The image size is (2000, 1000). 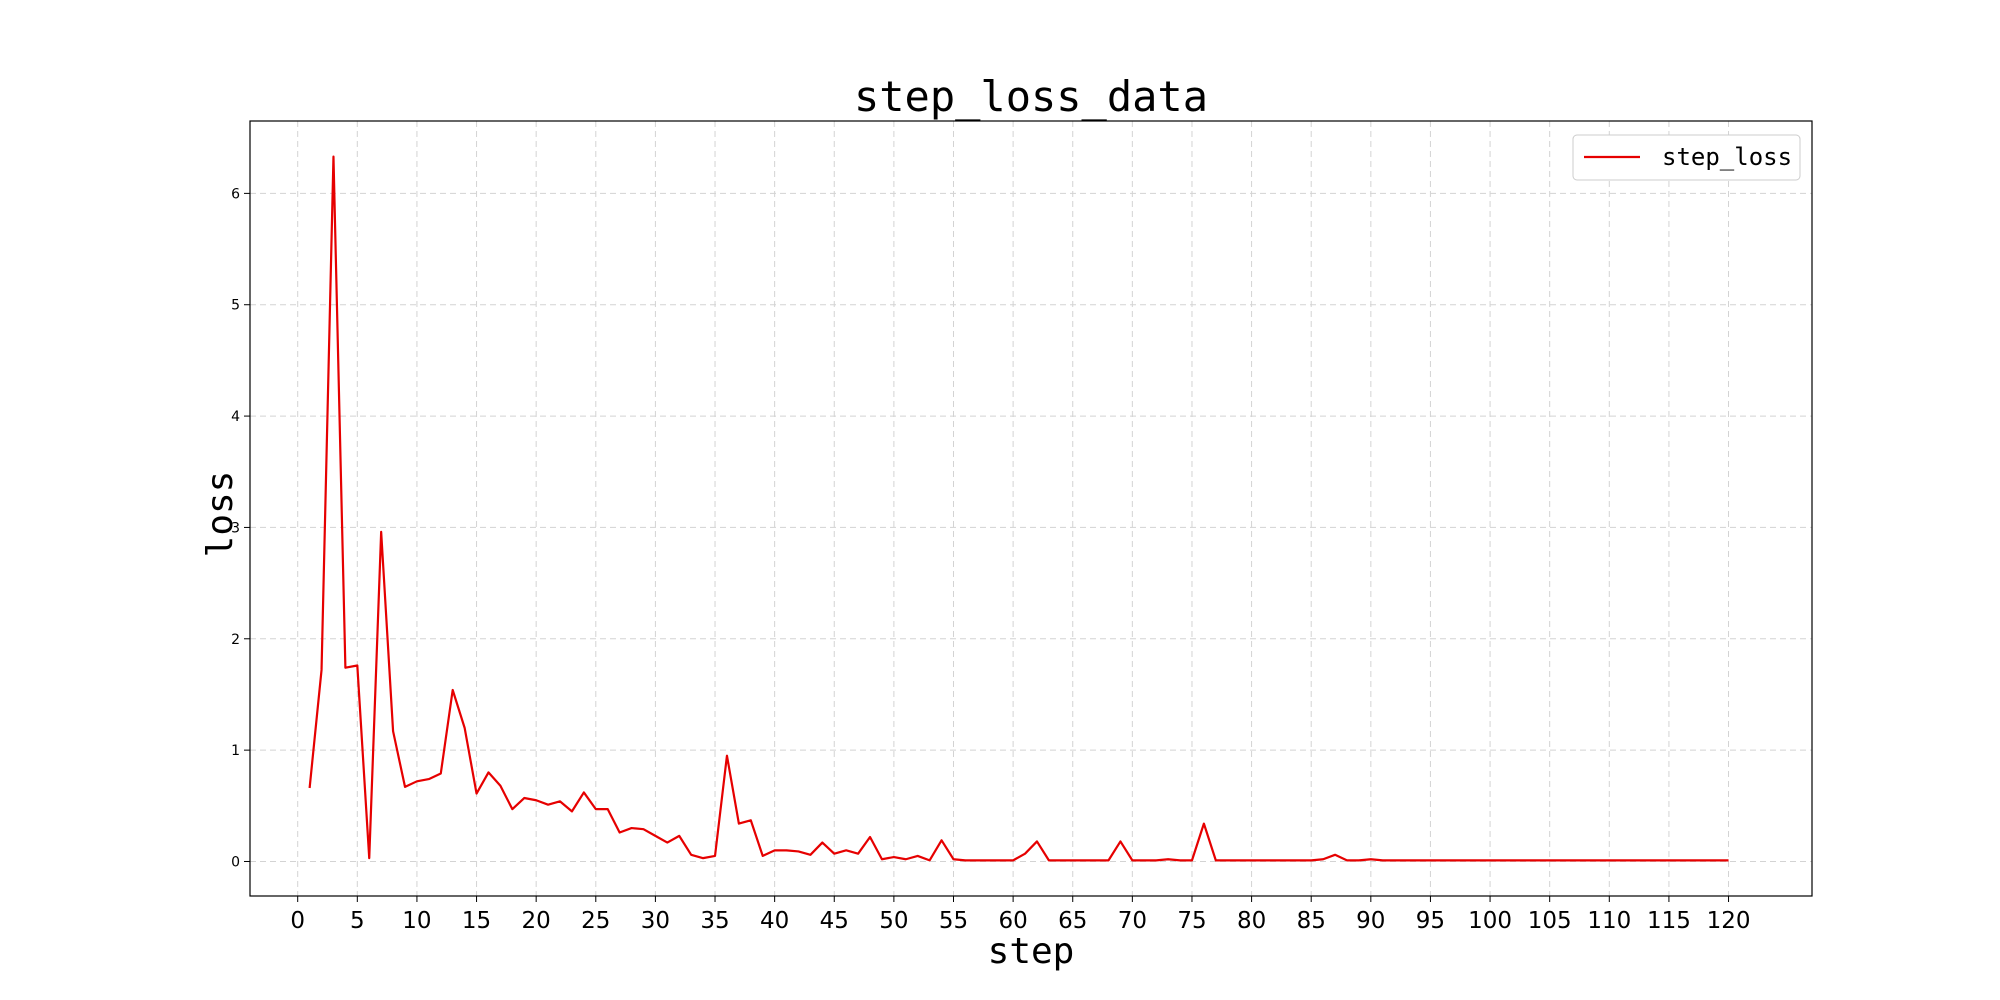 What do you see at coordinates (1072, 921) in the screenshot?
I see `x-tick-label: 65` at bounding box center [1072, 921].